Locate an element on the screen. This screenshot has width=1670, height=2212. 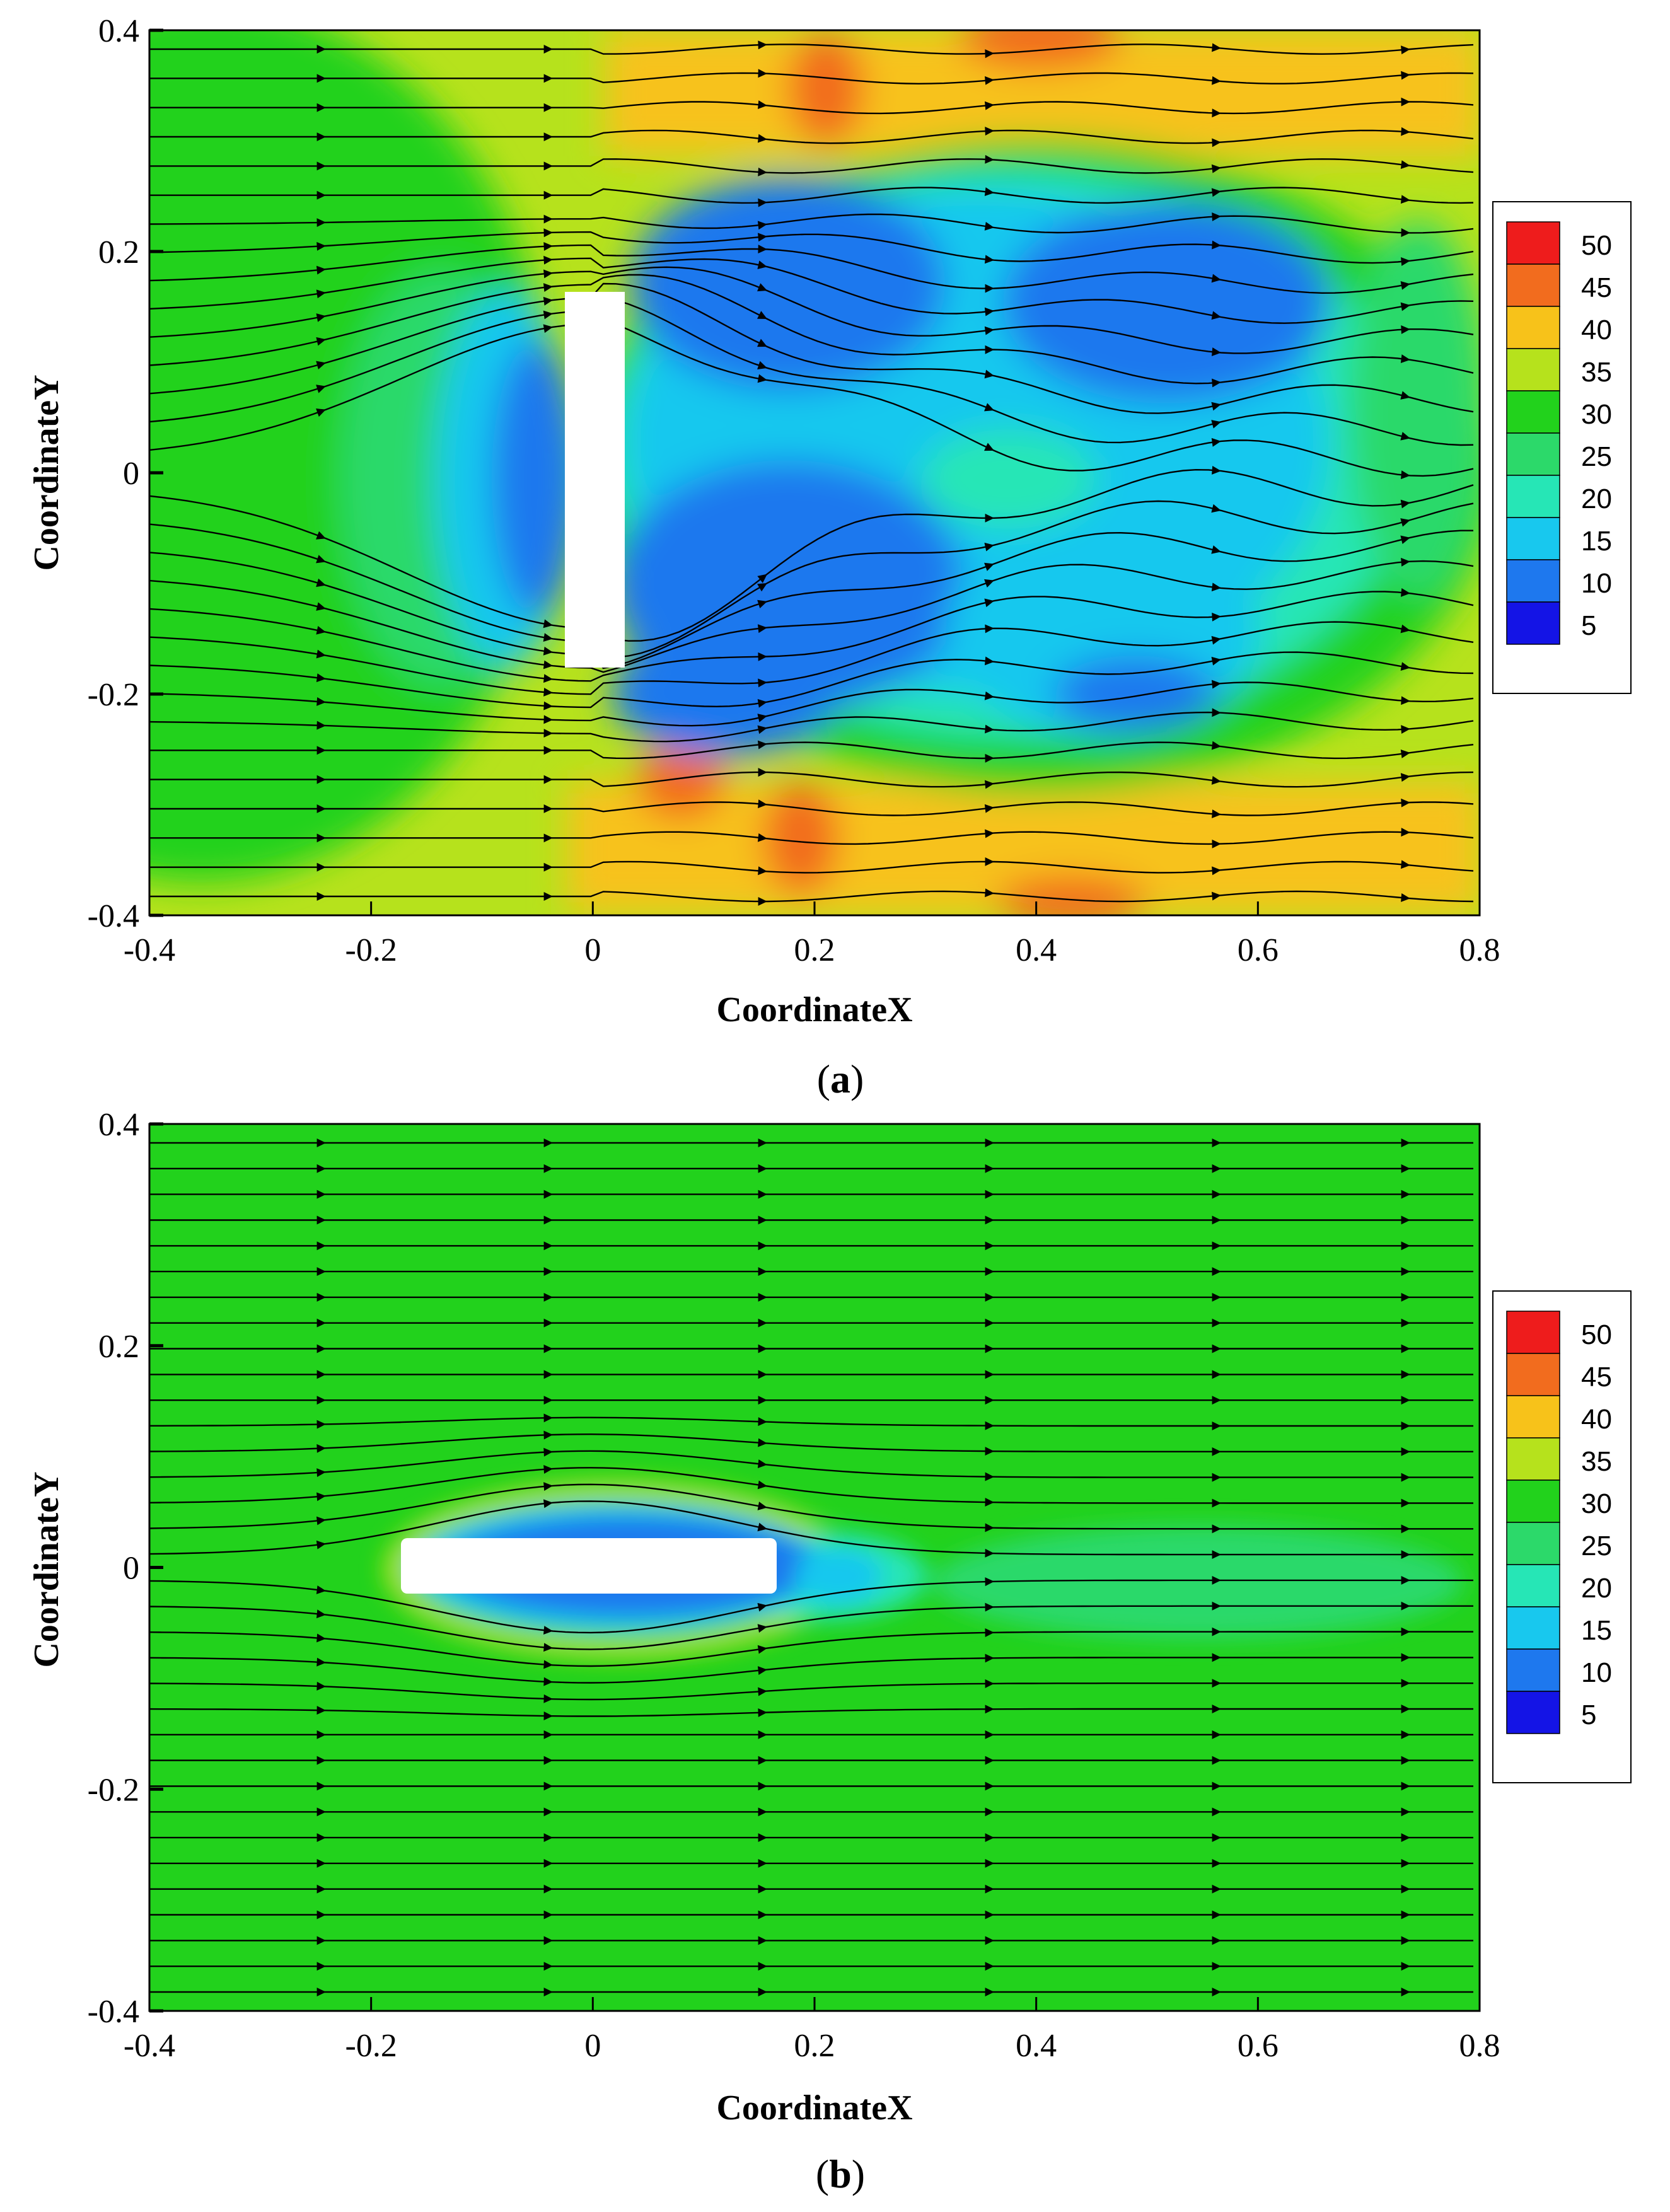
legend-label-30: 30 is located at coordinates (1596, 1503).